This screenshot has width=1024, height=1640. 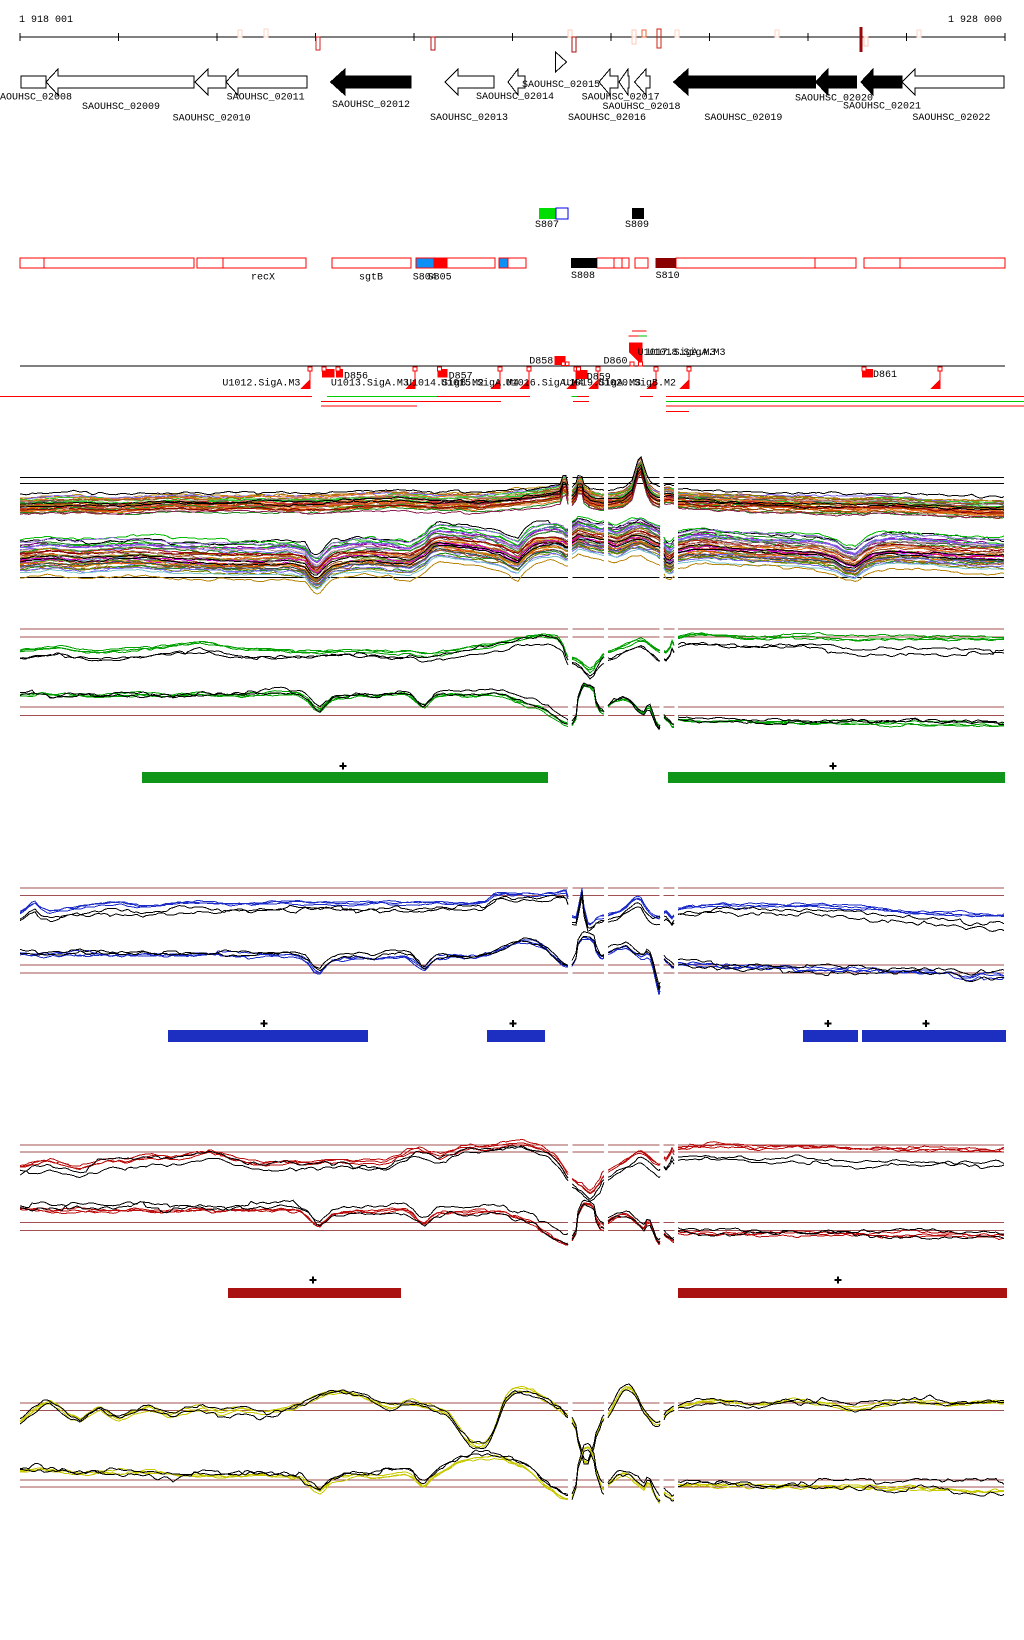 What do you see at coordinates (370, 384) in the screenshot?
I see `svg-text: U1013.SigA.M3` at bounding box center [370, 384].